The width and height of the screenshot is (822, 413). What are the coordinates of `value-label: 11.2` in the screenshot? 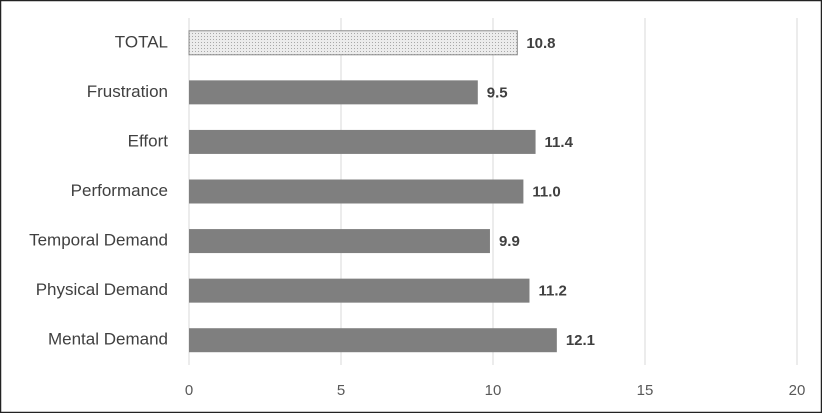 It's located at (552, 291).